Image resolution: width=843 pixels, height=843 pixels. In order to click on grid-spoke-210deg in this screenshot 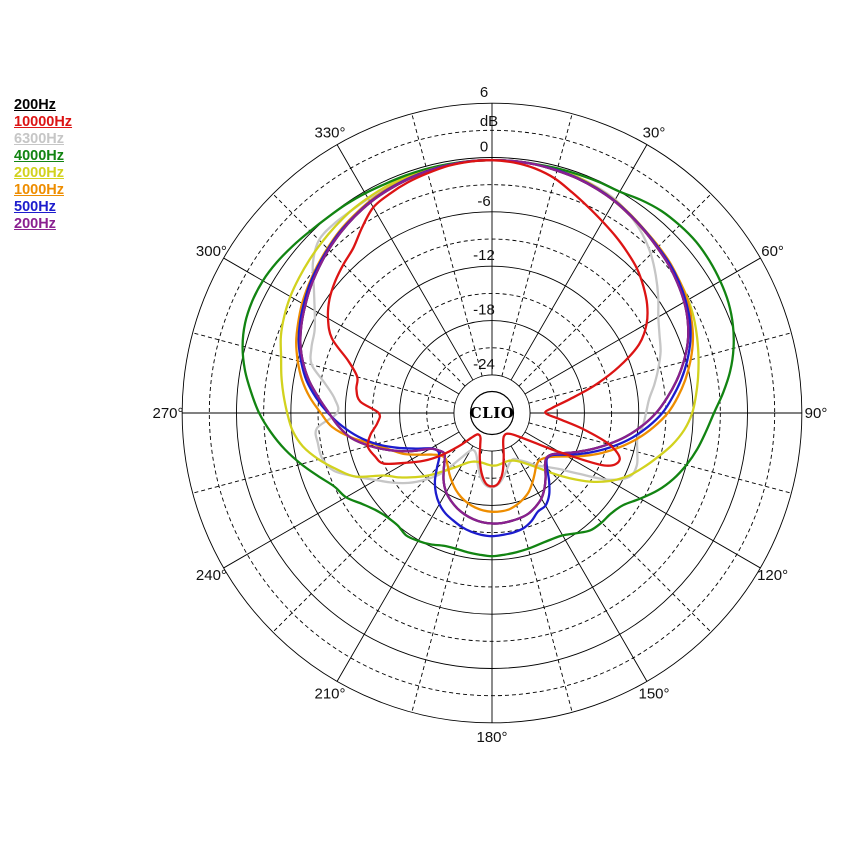, I will do `click(405, 563)`.